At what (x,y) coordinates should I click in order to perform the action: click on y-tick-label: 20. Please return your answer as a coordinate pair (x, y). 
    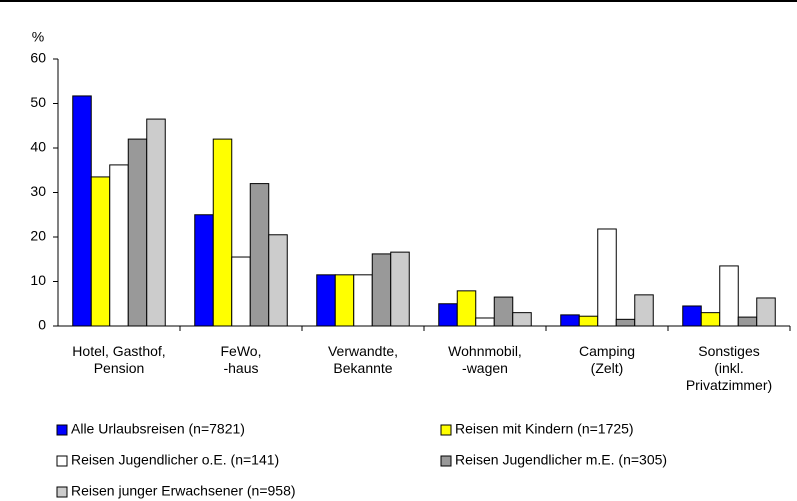
    Looking at the image, I should click on (38, 236).